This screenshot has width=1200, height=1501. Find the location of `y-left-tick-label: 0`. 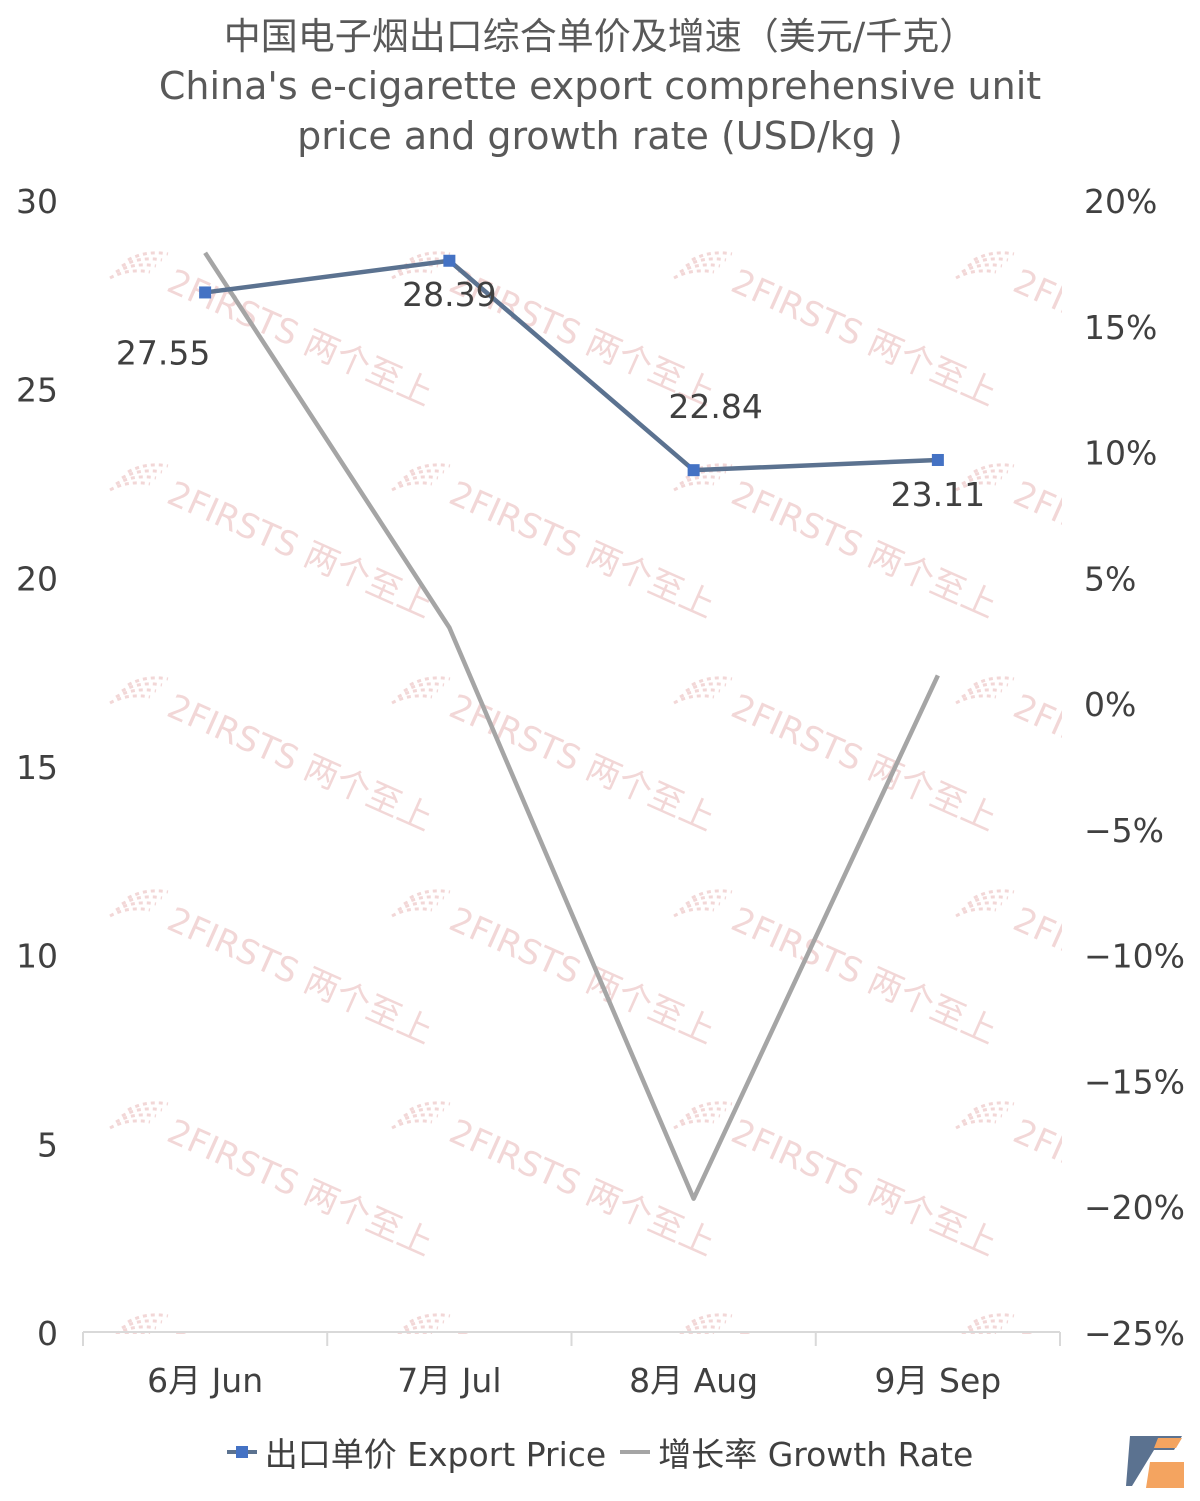

y-left-tick-label: 0 is located at coordinates (47, 1333).